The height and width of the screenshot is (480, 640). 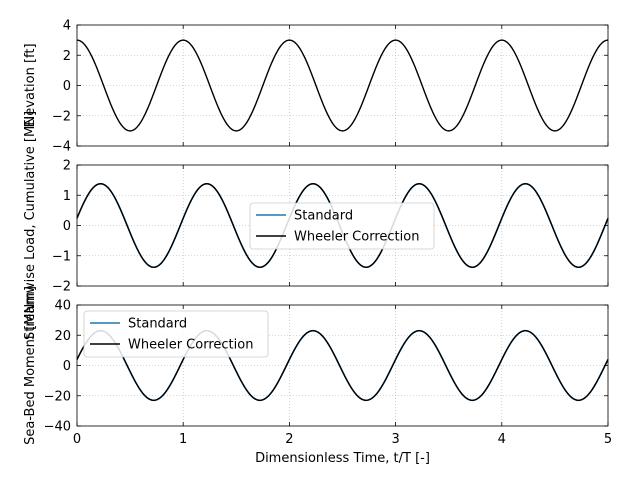 I want to click on x-tick-label: 3, so click(x=395, y=439).